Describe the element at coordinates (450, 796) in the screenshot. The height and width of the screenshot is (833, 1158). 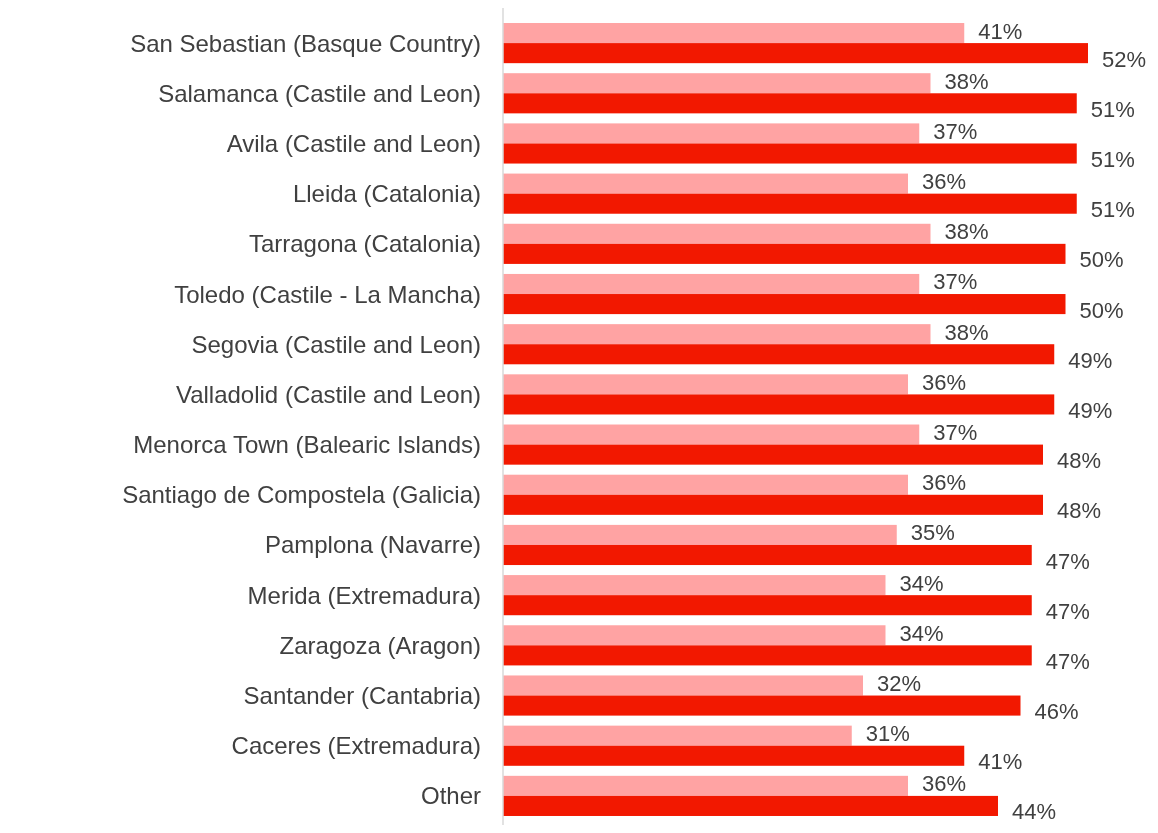
I see `y-tick-label: Other` at that location.